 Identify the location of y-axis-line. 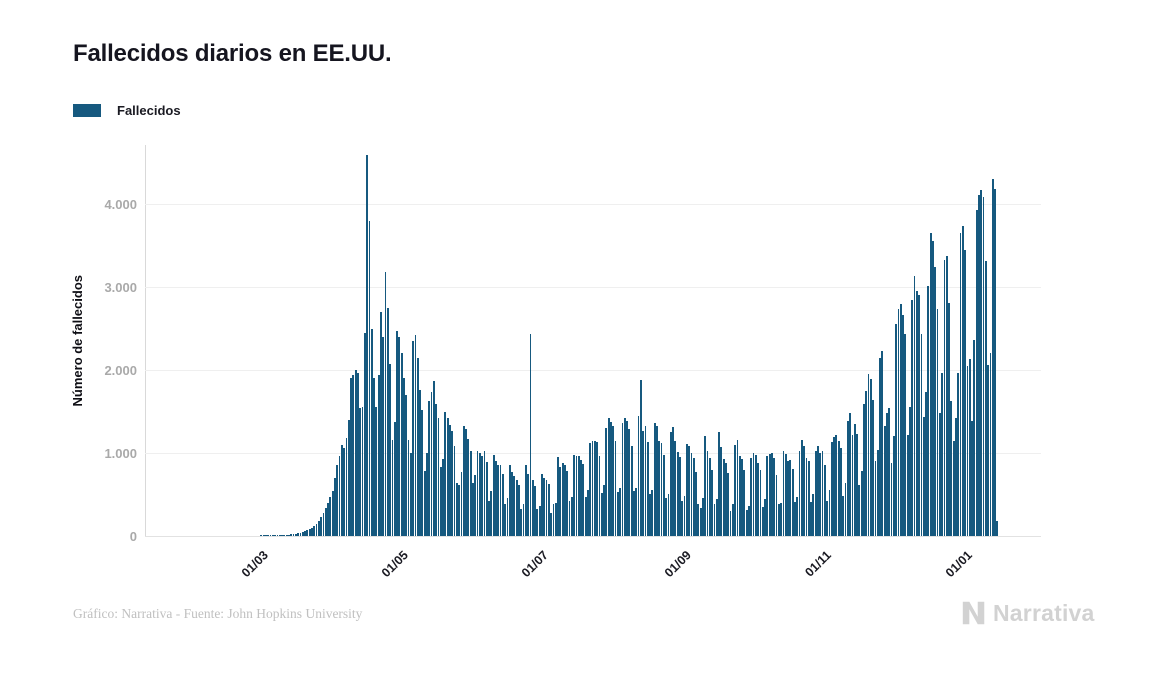
(145, 341).